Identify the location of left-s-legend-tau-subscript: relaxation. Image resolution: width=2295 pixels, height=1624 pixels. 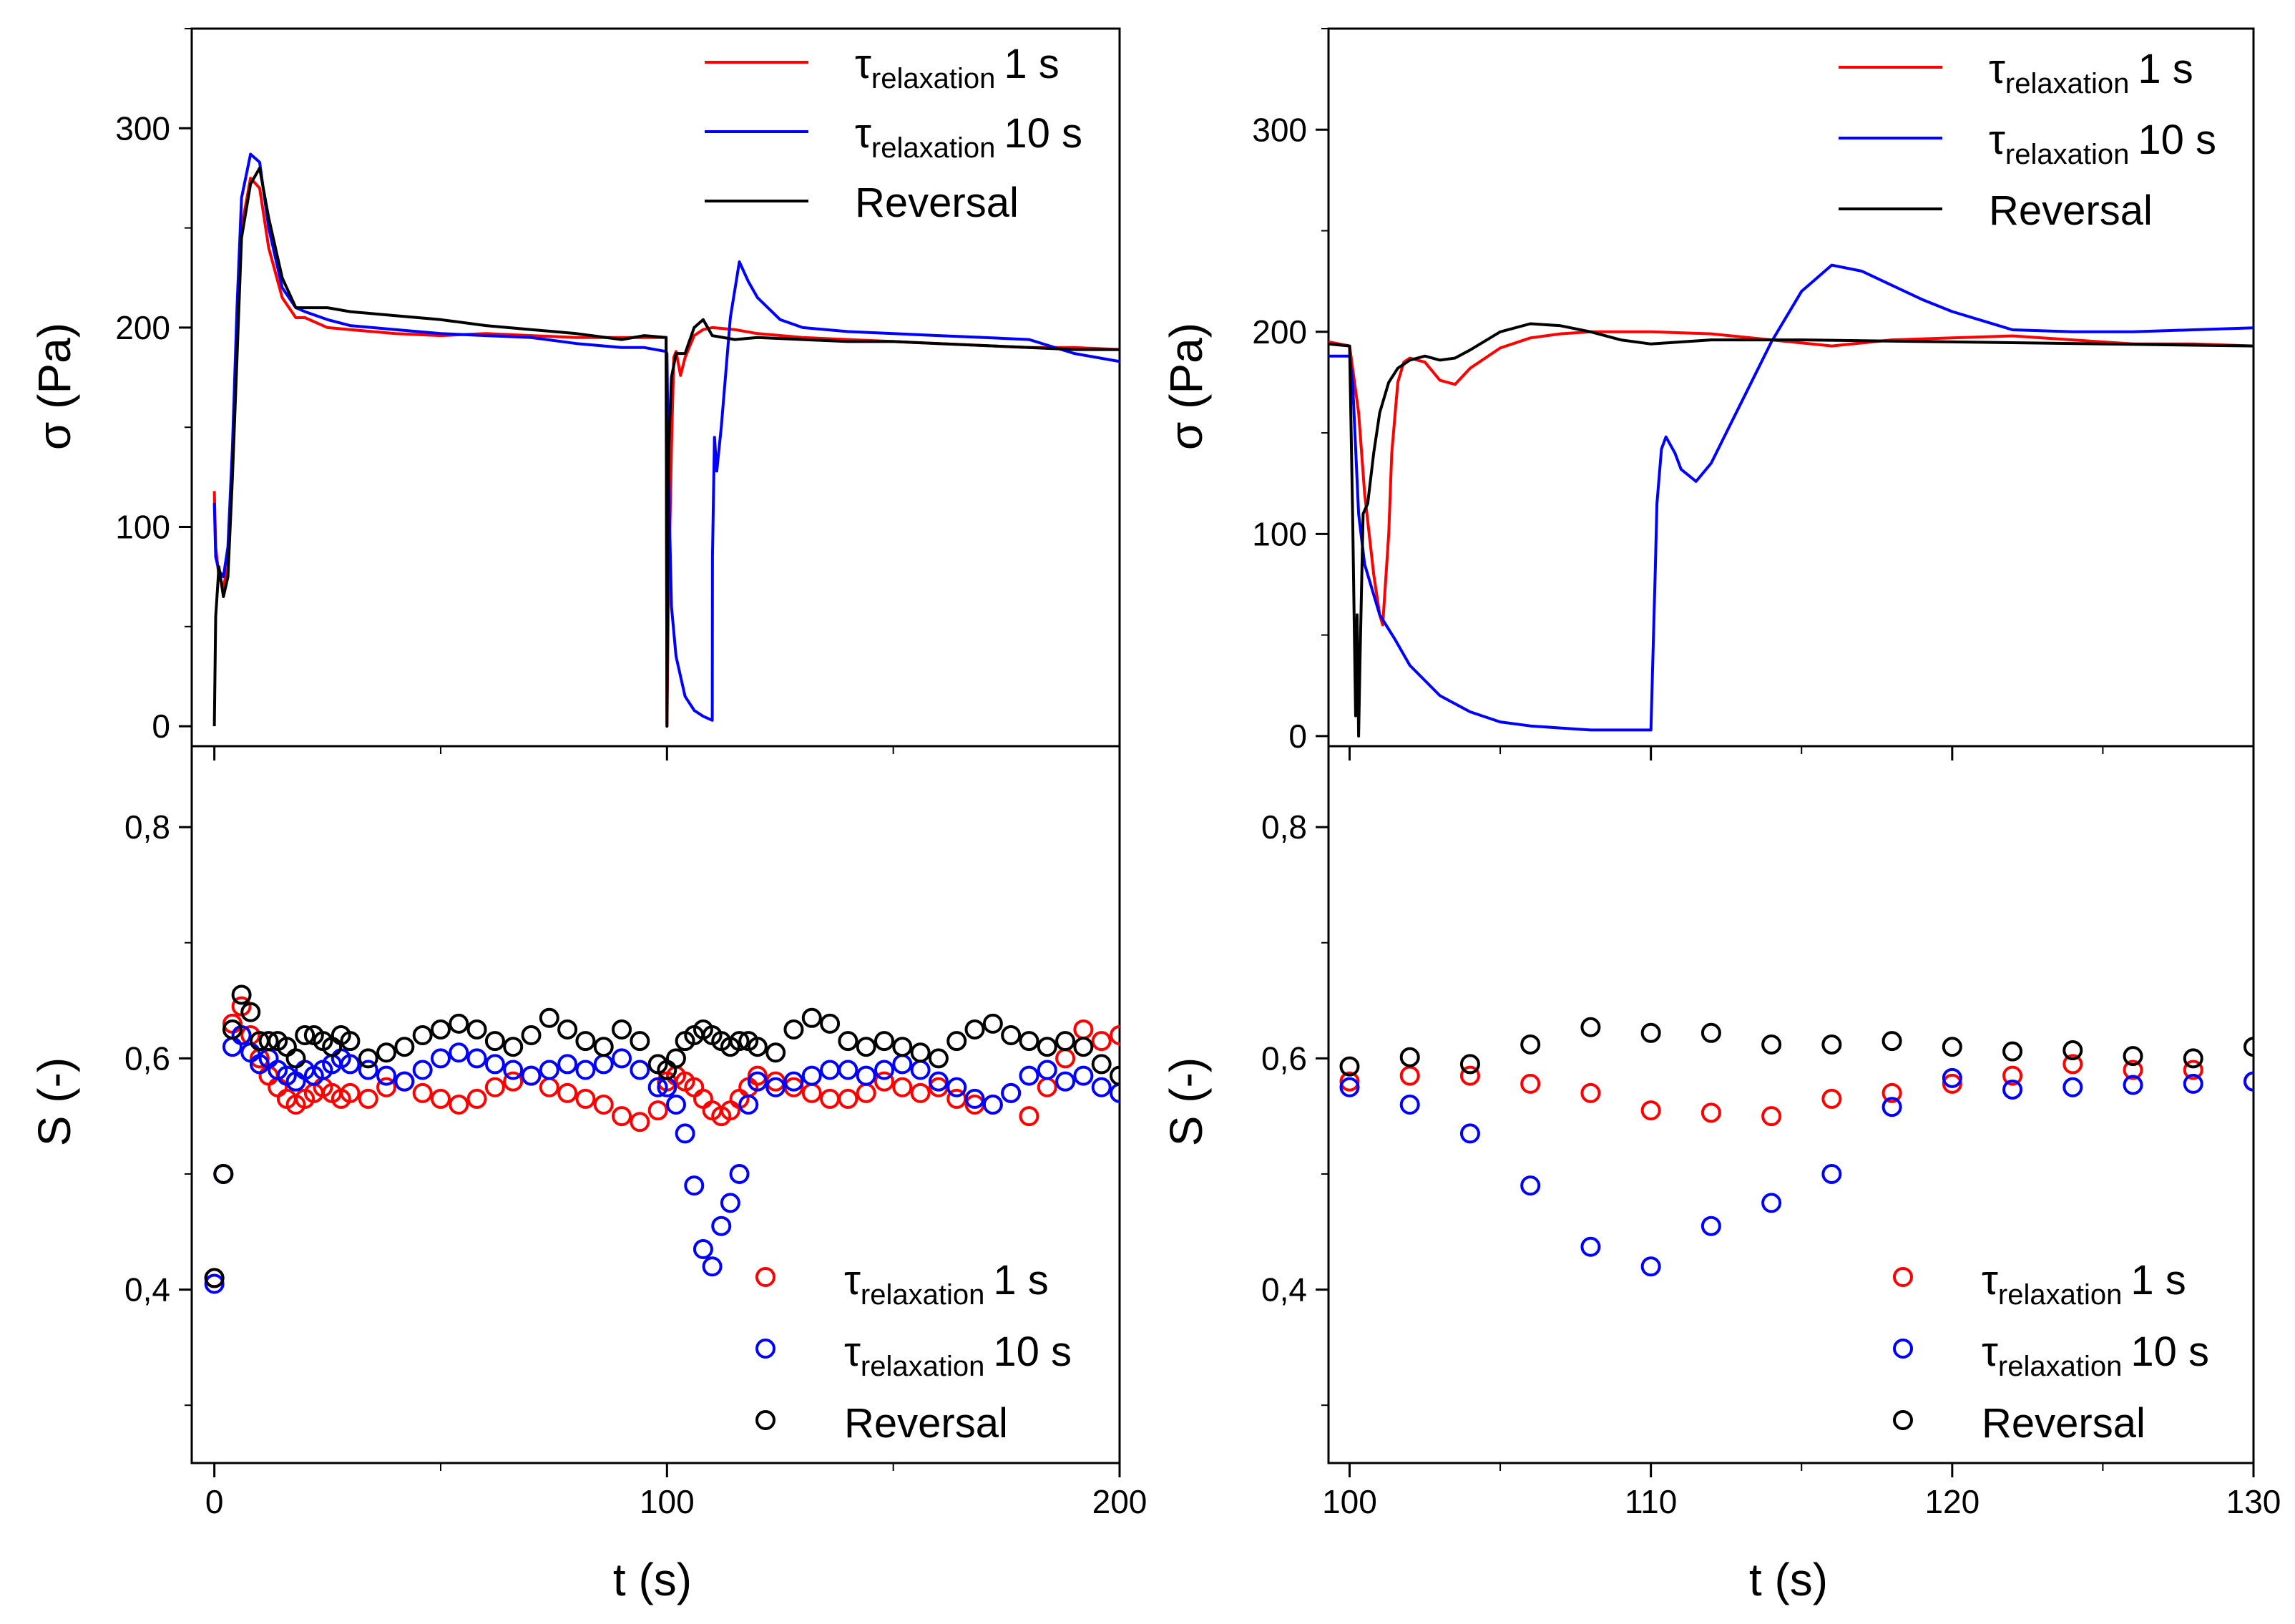
(922, 1295).